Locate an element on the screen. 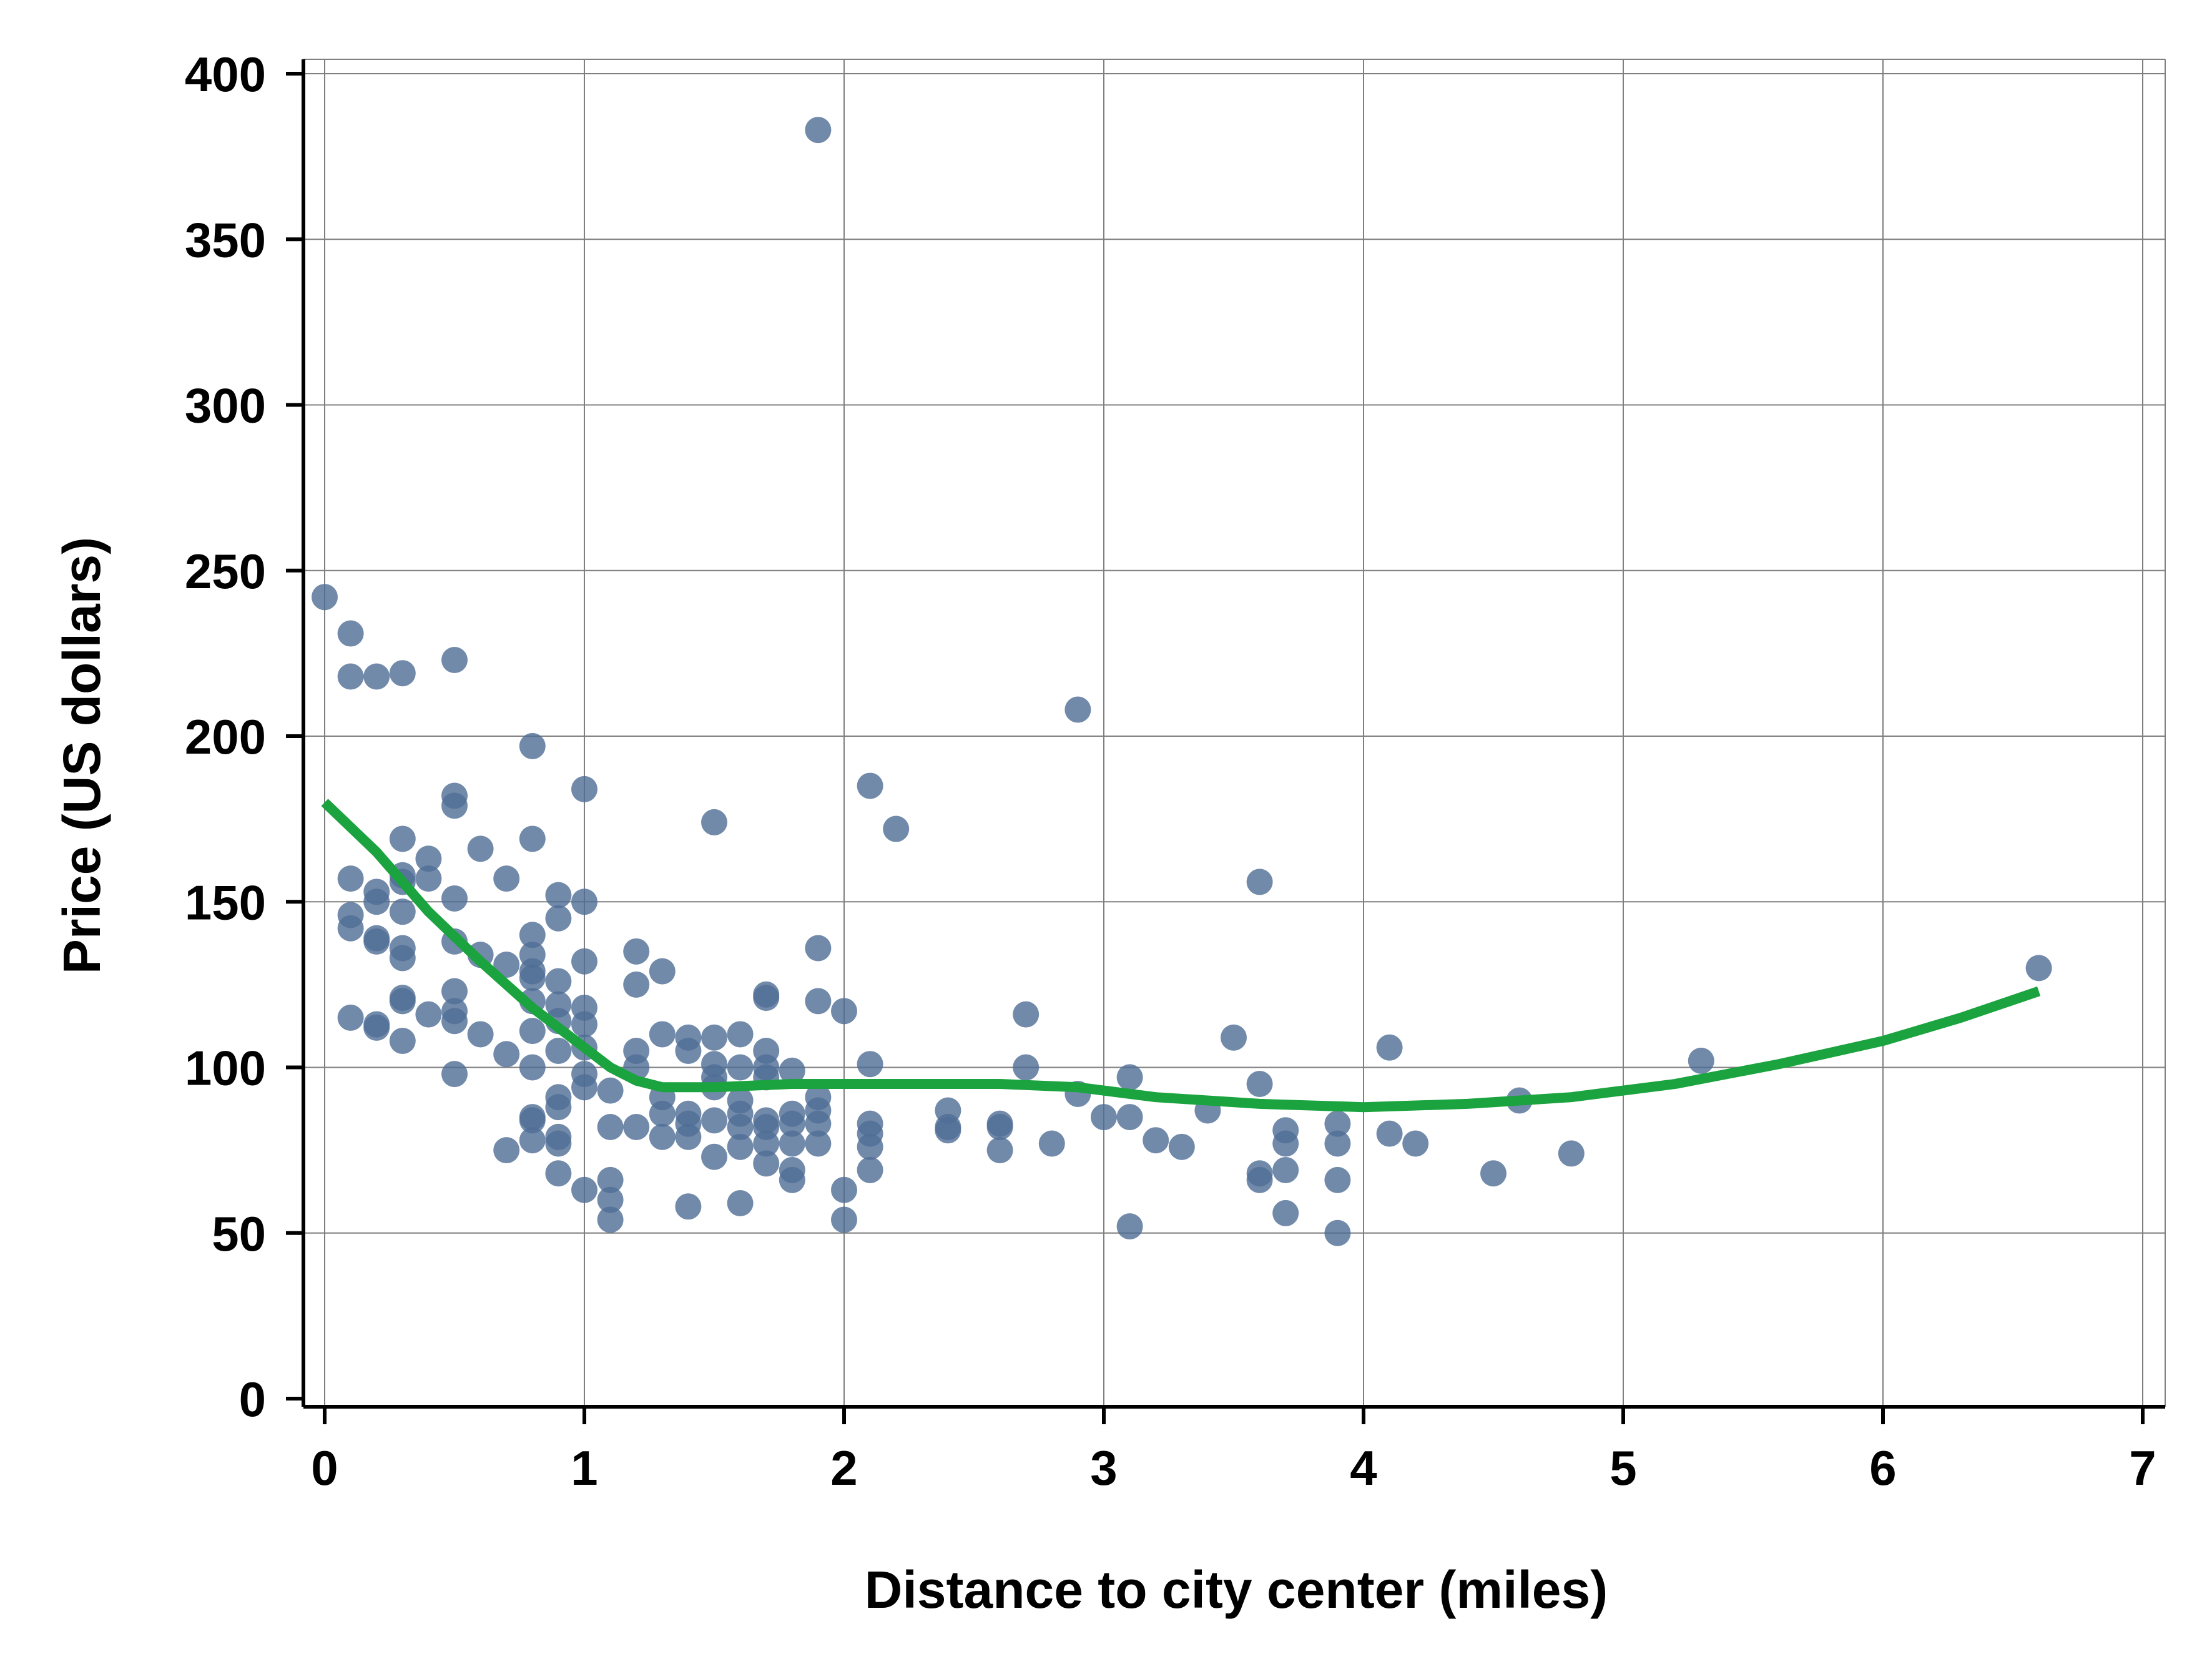 Image resolution: width=2212 pixels, height=1659 pixels. y-tick-label: 300 is located at coordinates (225, 405).